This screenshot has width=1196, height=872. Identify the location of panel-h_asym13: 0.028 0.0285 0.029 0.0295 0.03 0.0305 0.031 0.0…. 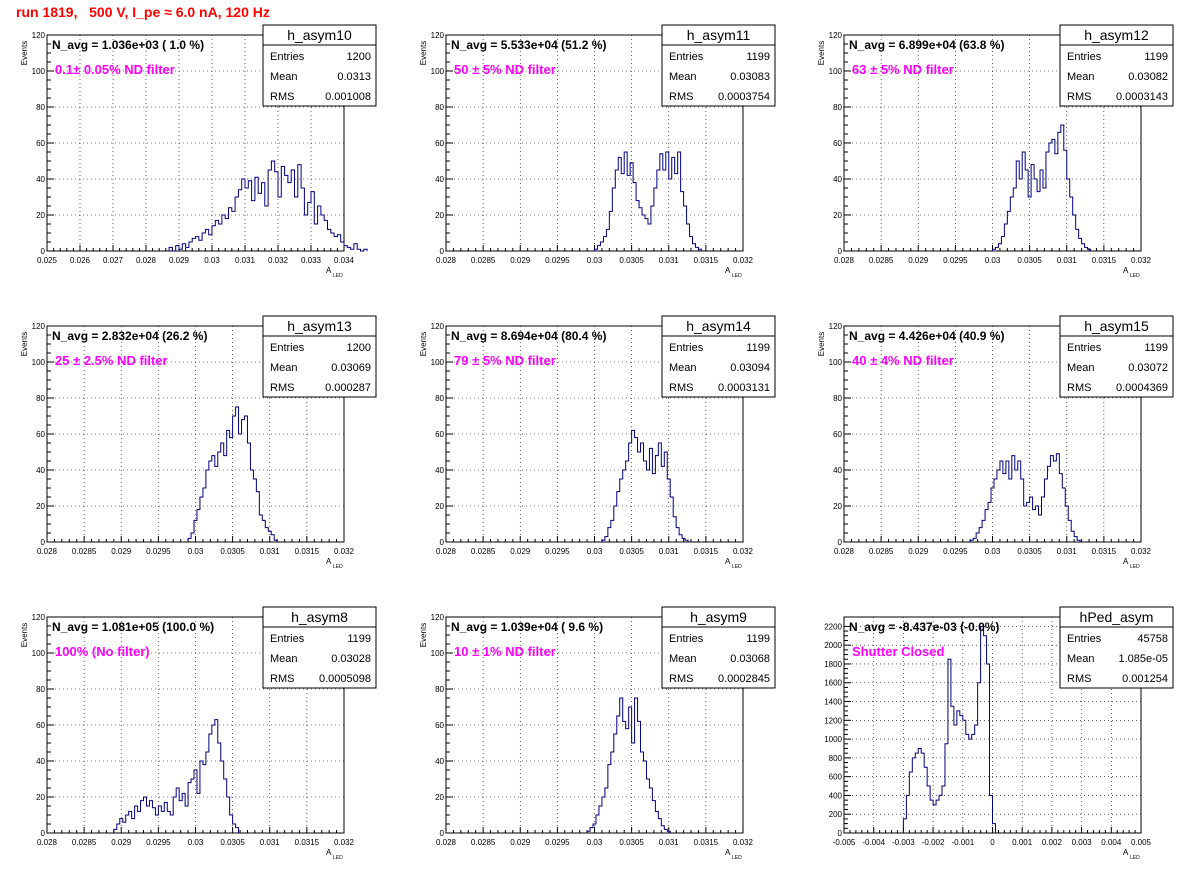
(198, 442).